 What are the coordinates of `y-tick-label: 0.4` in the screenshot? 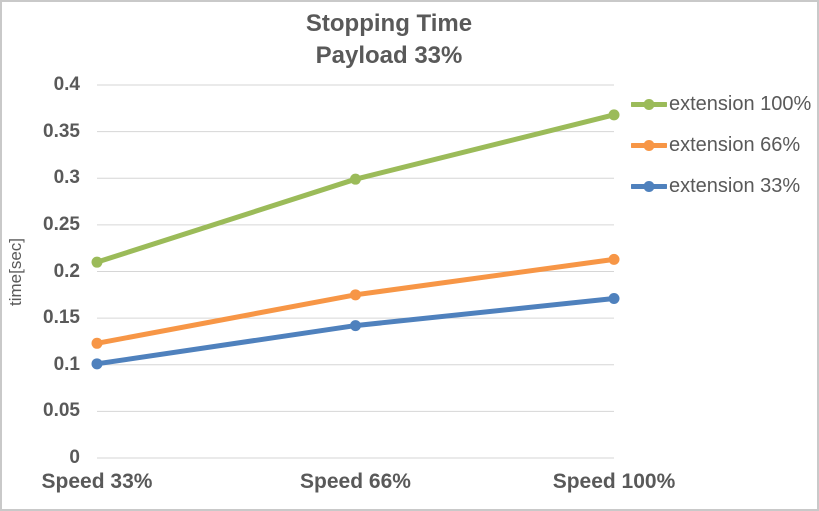 It's located at (66, 84).